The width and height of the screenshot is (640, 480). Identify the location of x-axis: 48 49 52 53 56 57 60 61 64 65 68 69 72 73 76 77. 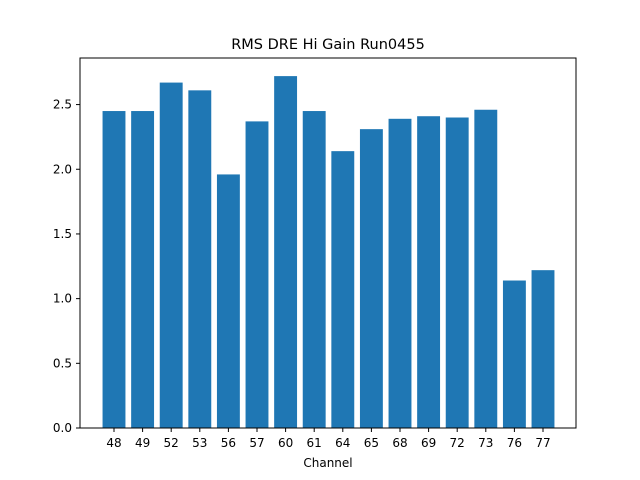
(328, 439).